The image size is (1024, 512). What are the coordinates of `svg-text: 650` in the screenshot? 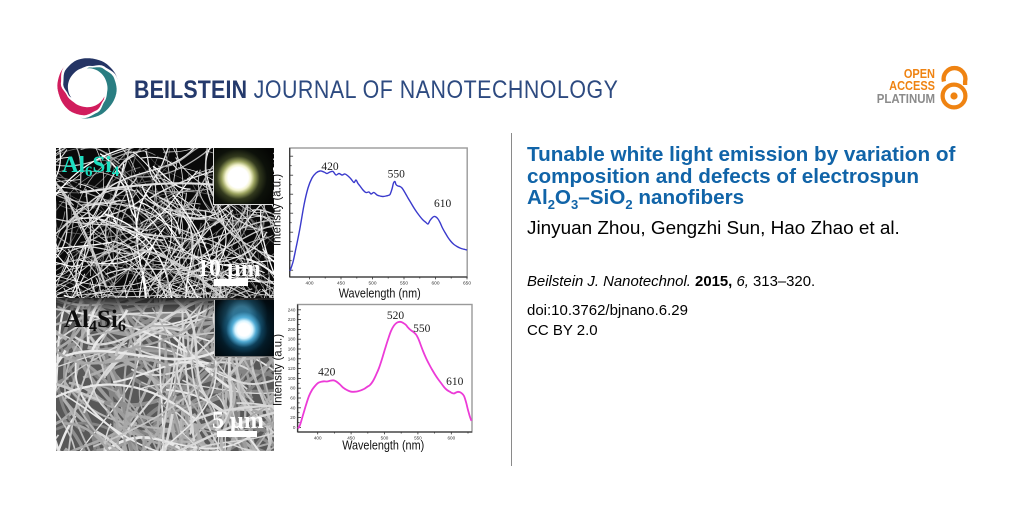 It's located at (467, 283).